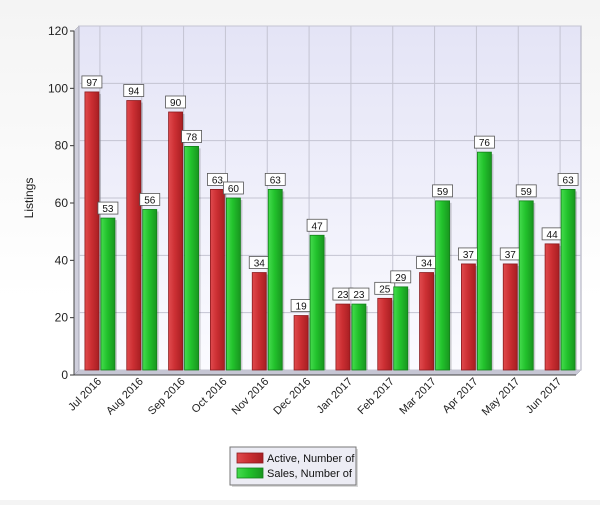 The width and height of the screenshot is (600, 505). Describe the element at coordinates (250, 458) in the screenshot. I see `legend-swatch-active` at that location.